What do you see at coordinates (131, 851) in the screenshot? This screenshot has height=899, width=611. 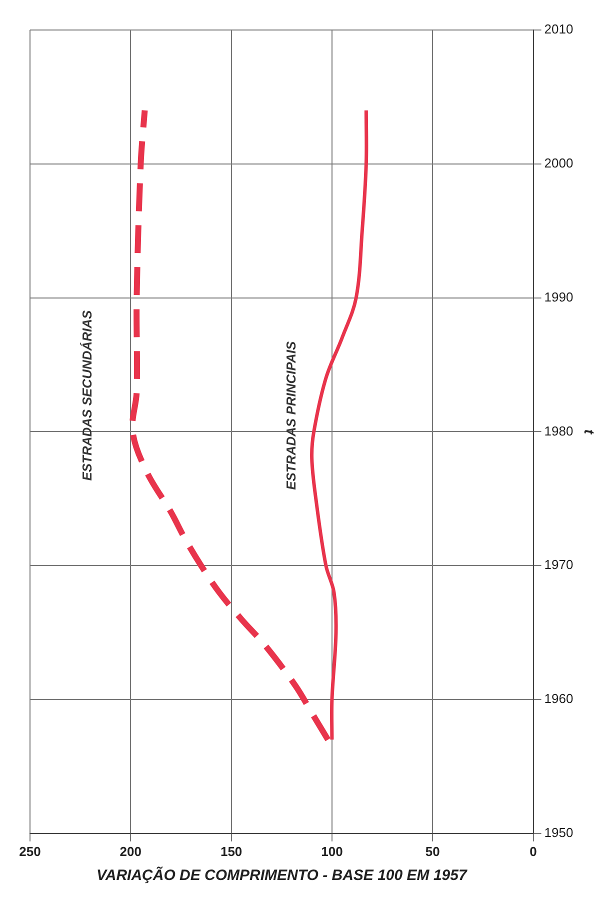 I see `x-tick-label: 200` at bounding box center [131, 851].